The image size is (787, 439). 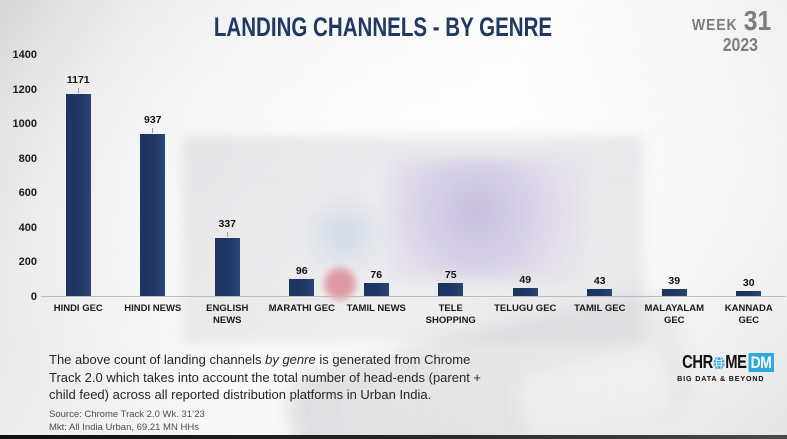 What do you see at coordinates (600, 308) in the screenshot?
I see `x-axis-label: TAMIL GEC` at bounding box center [600, 308].